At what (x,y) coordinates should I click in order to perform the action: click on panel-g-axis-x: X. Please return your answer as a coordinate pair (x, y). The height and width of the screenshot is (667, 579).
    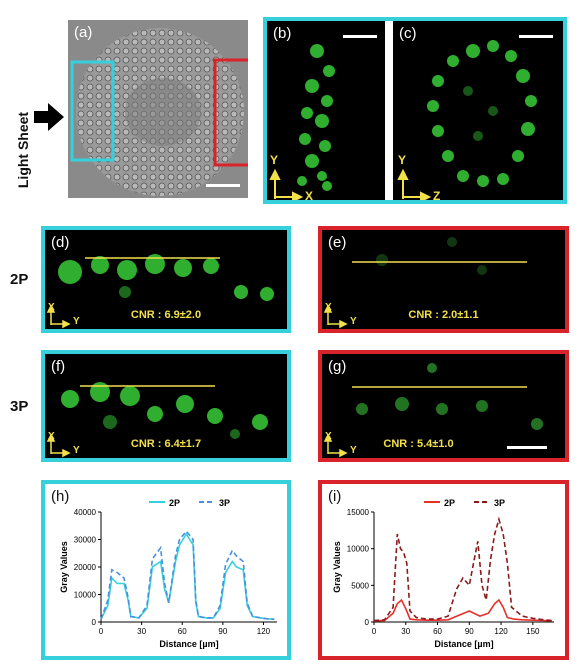
    Looking at the image, I should click on (328, 436).